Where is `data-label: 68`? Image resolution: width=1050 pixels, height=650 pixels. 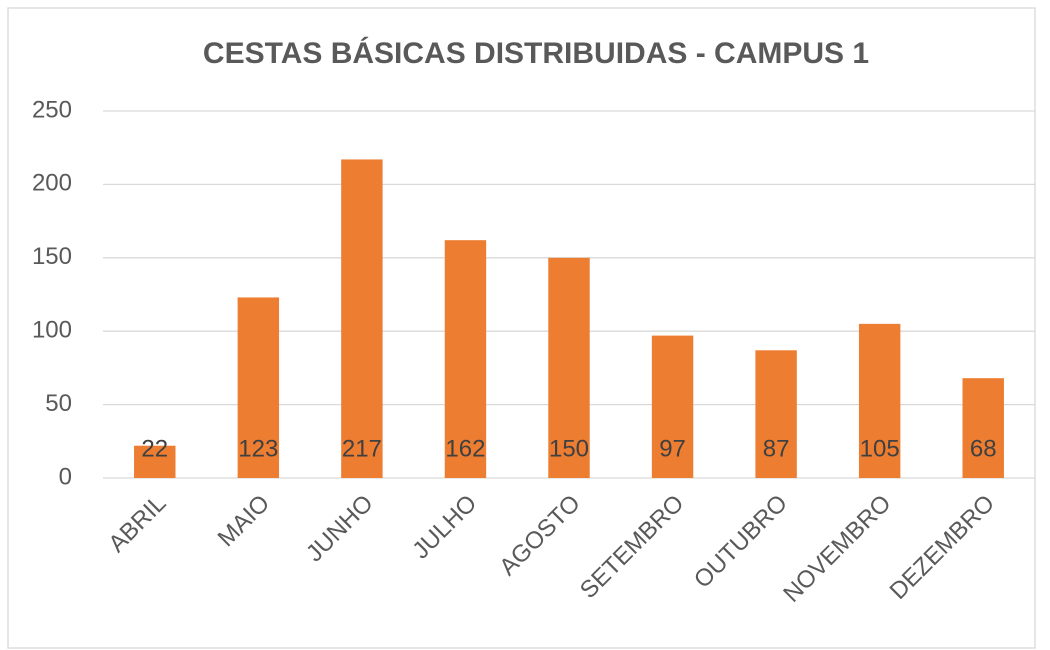
data-label: 68 is located at coordinates (983, 448).